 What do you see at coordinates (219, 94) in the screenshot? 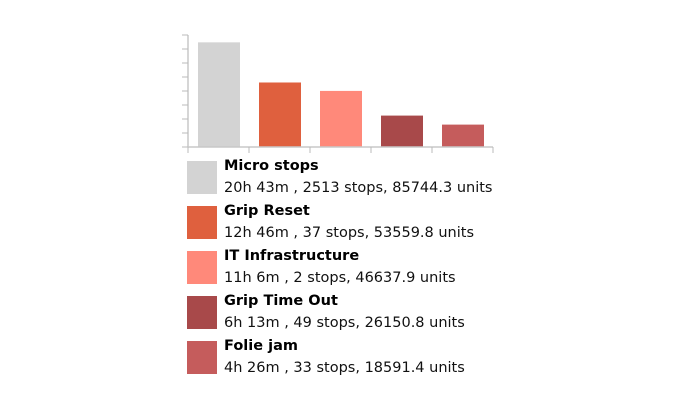
I see `bar-micro-stops` at bounding box center [219, 94].